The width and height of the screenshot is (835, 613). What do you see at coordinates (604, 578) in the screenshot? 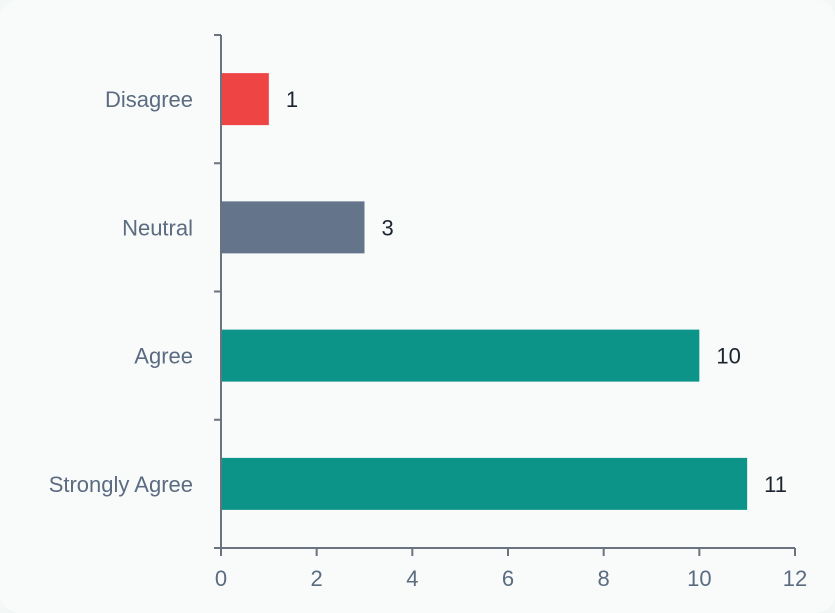
I see `x-tick-label: 8` at bounding box center [604, 578].